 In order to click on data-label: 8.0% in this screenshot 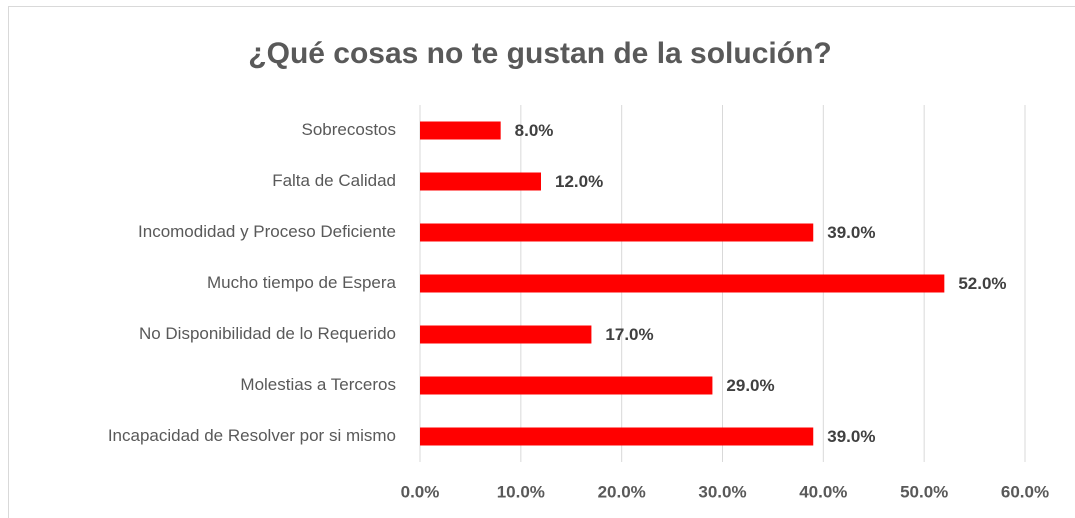, I will do `click(534, 130)`.